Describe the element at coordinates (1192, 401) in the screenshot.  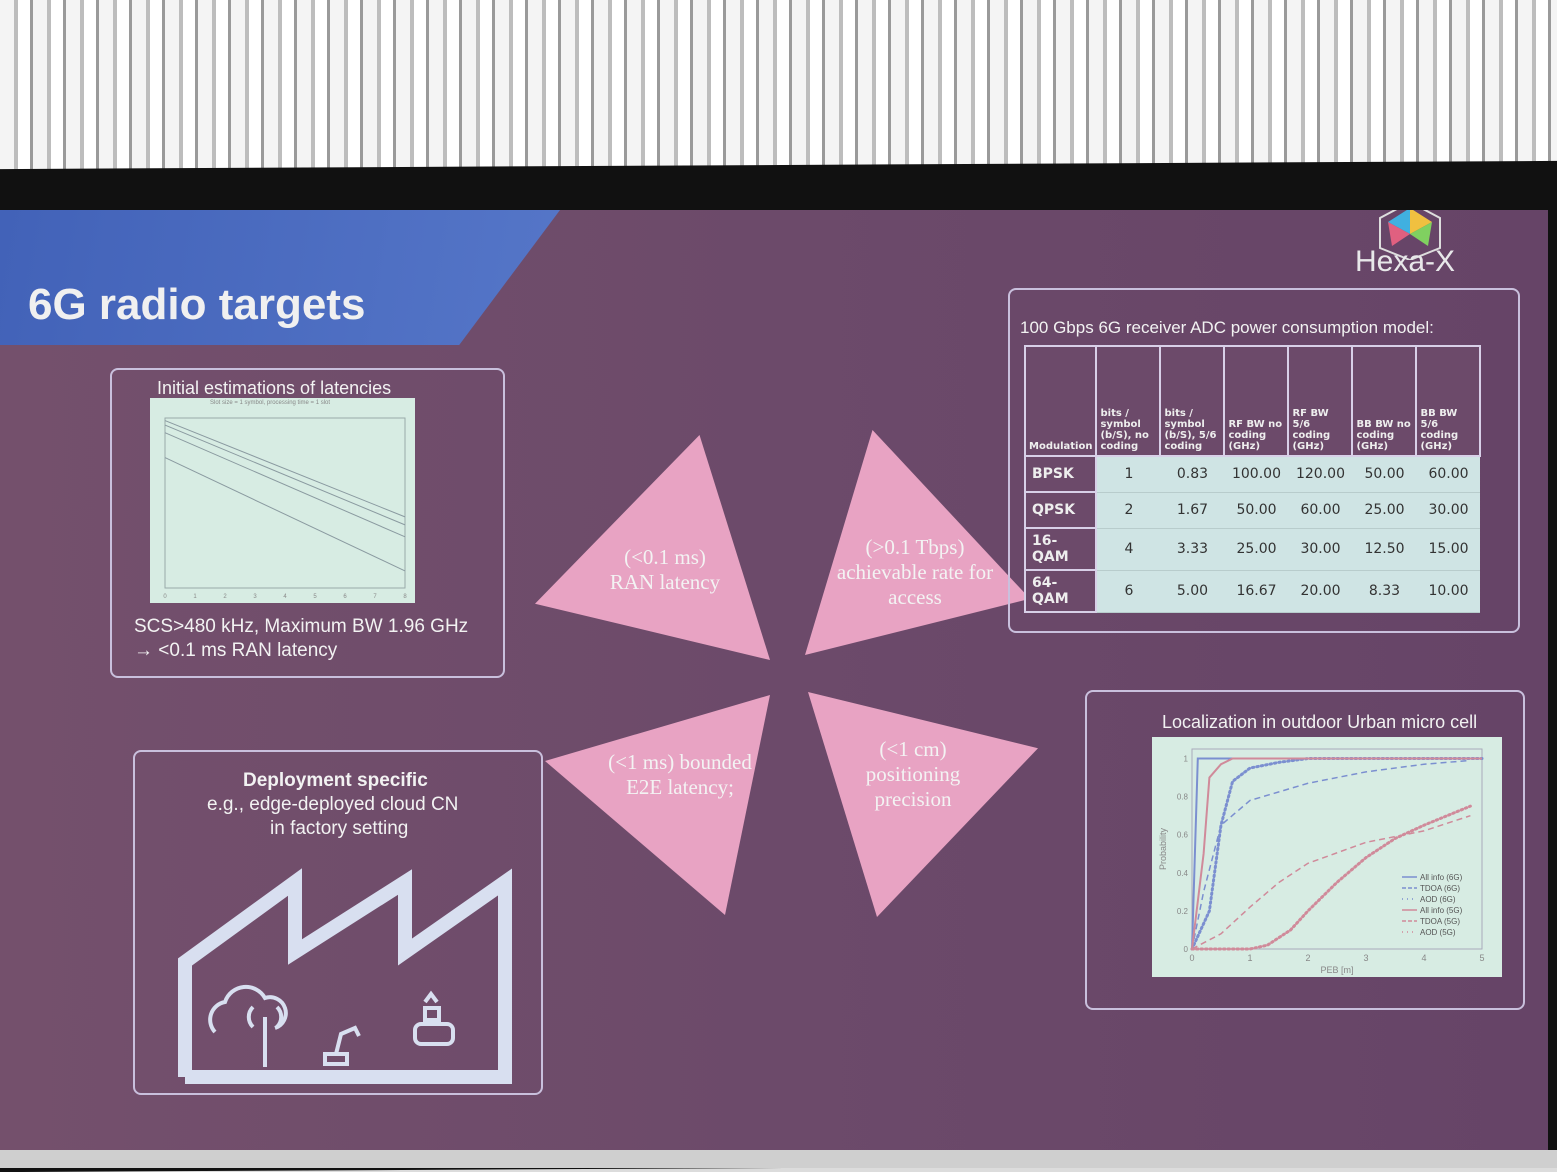
I see `column-header: bits / symbol (b/S), 5/6 coding` at that location.